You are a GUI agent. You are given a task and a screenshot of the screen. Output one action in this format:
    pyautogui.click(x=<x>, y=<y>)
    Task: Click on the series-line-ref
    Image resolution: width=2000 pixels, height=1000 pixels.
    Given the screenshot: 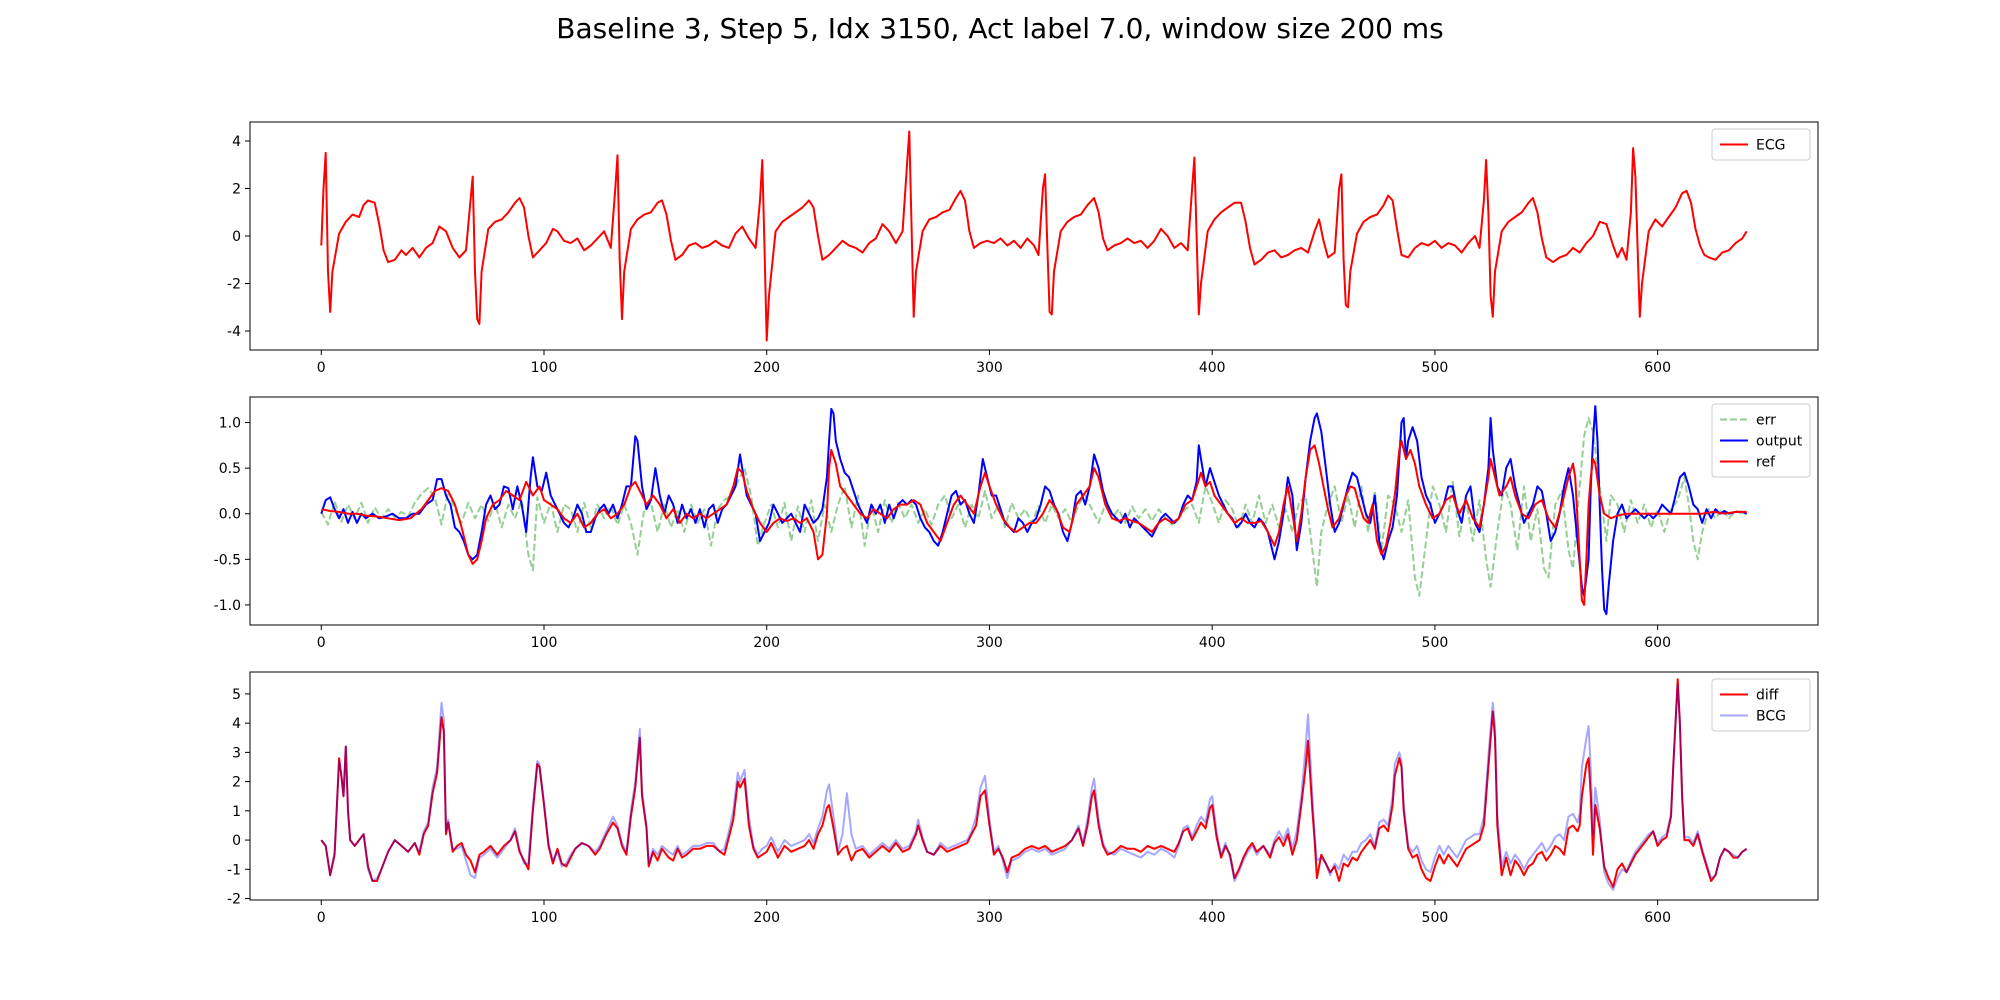 What is the action you would take?
    pyautogui.click(x=1034, y=522)
    